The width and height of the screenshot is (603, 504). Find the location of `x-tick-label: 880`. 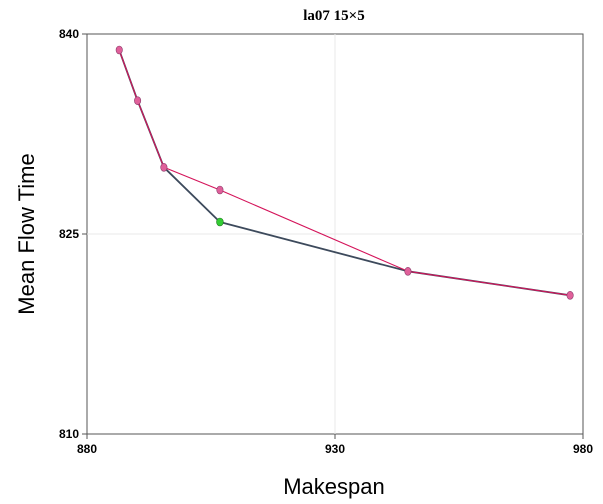

x-tick-label: 880 is located at coordinates (87, 449).